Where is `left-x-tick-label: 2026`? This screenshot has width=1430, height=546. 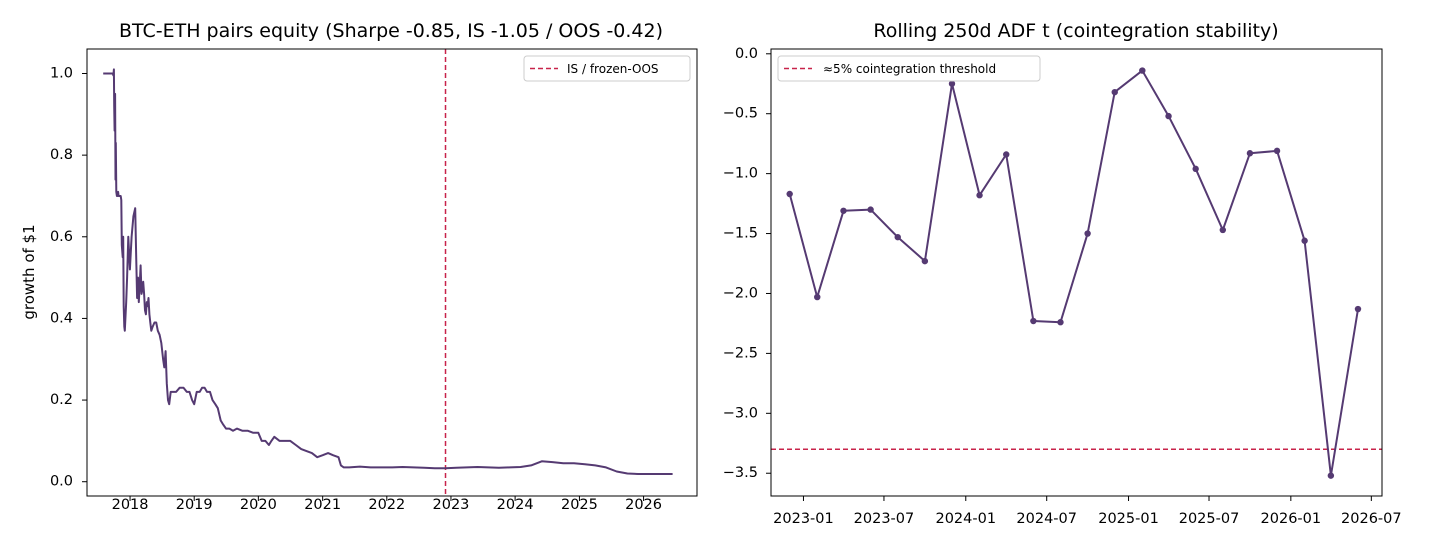 left-x-tick-label: 2026 is located at coordinates (643, 505).